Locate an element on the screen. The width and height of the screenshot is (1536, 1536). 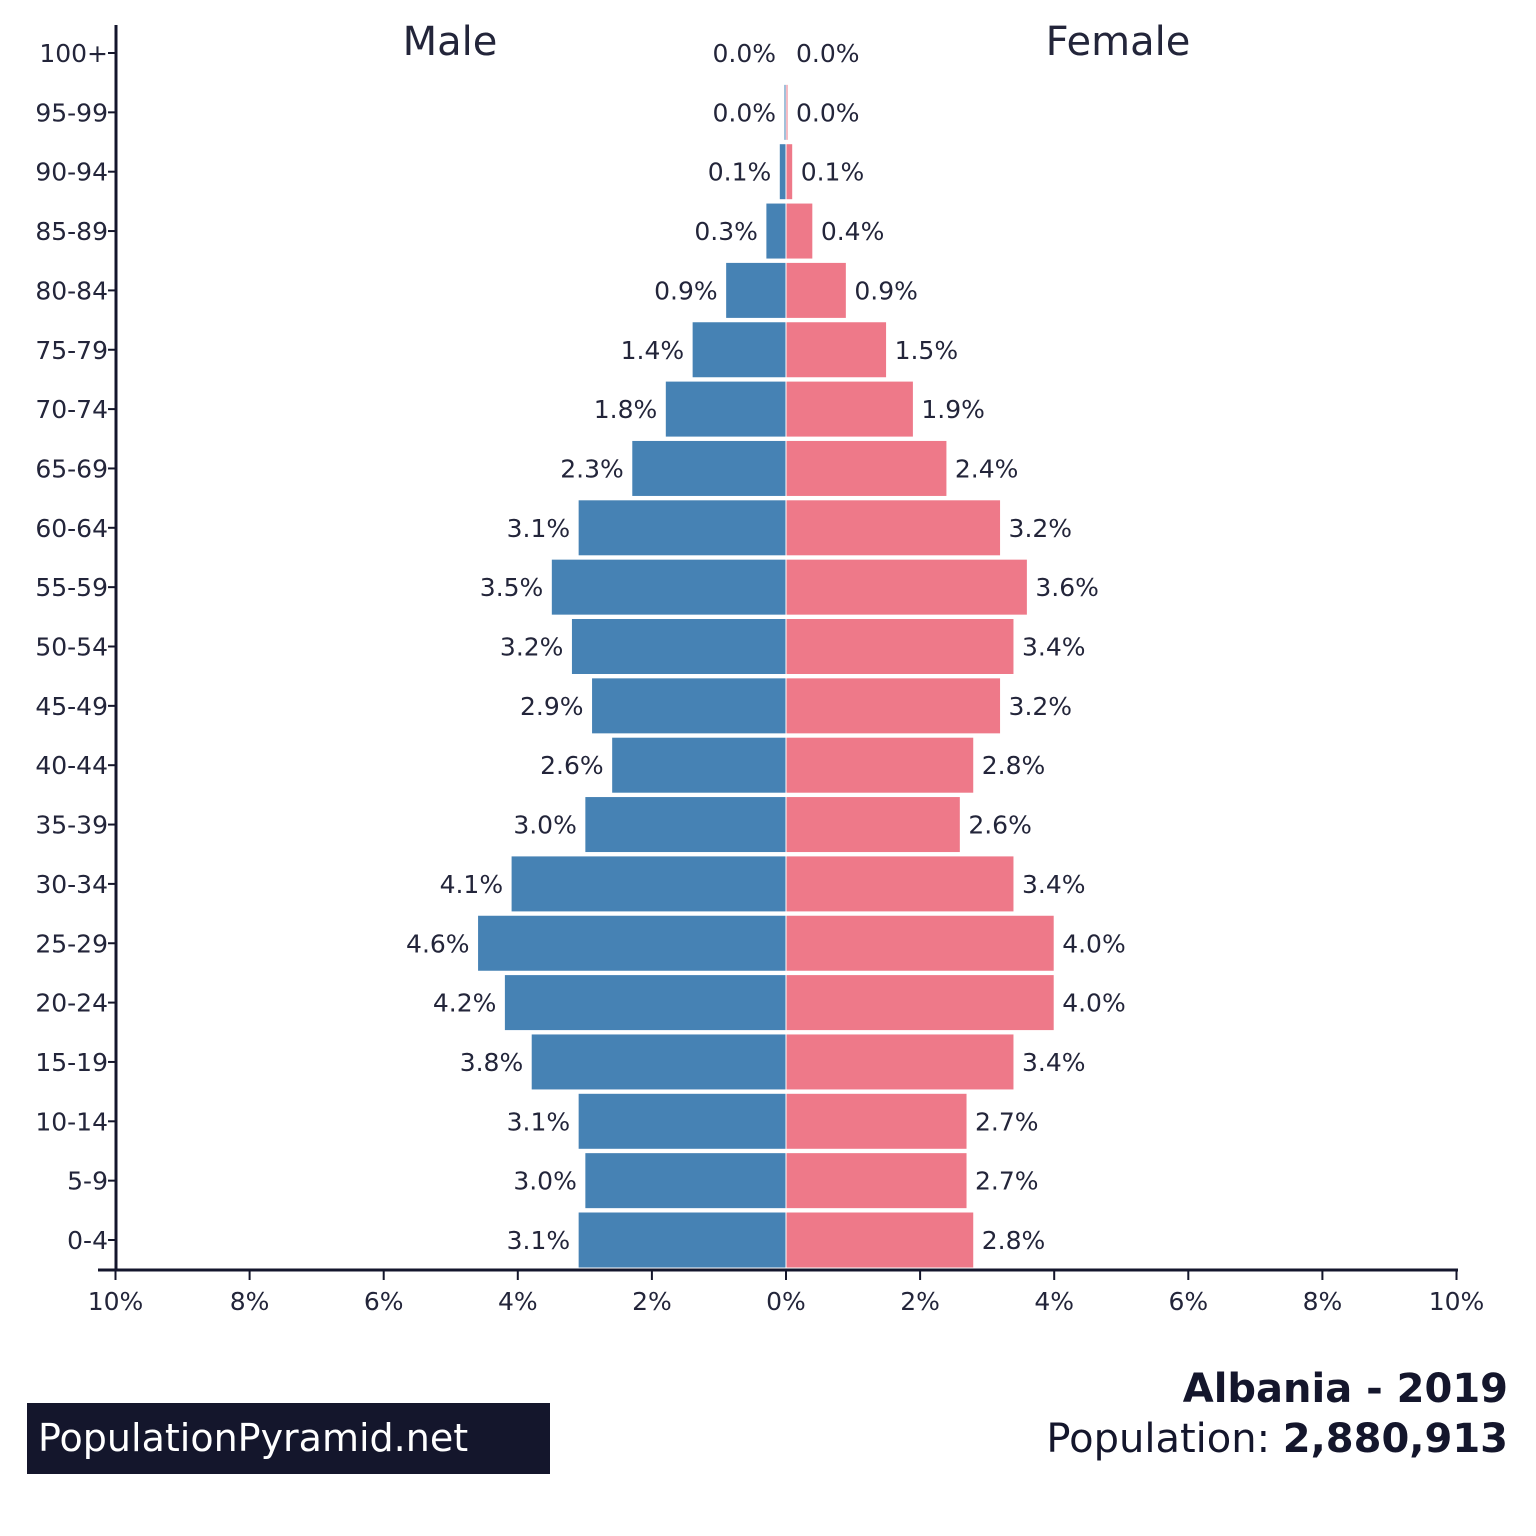
data-label-male: 0.3% is located at coordinates (726, 231).